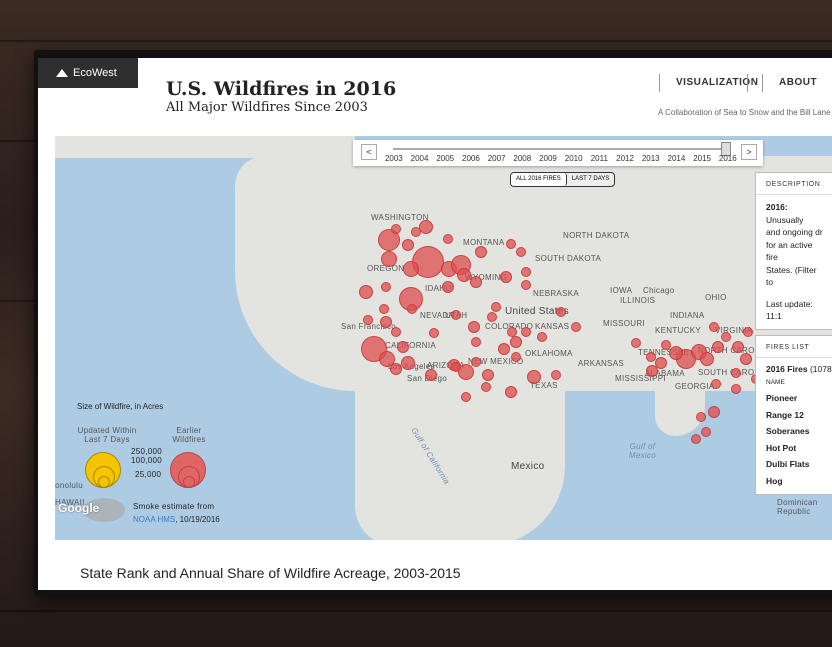 The width and height of the screenshot is (832, 647). I want to click on timeline-prev-button: <, so click(369, 152).